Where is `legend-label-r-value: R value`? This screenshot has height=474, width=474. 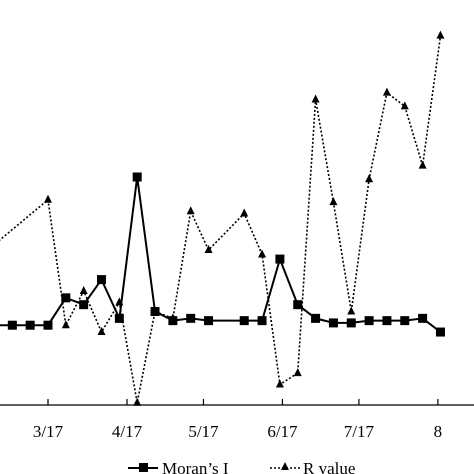 legend-label-r-value: R value is located at coordinates (329, 466).